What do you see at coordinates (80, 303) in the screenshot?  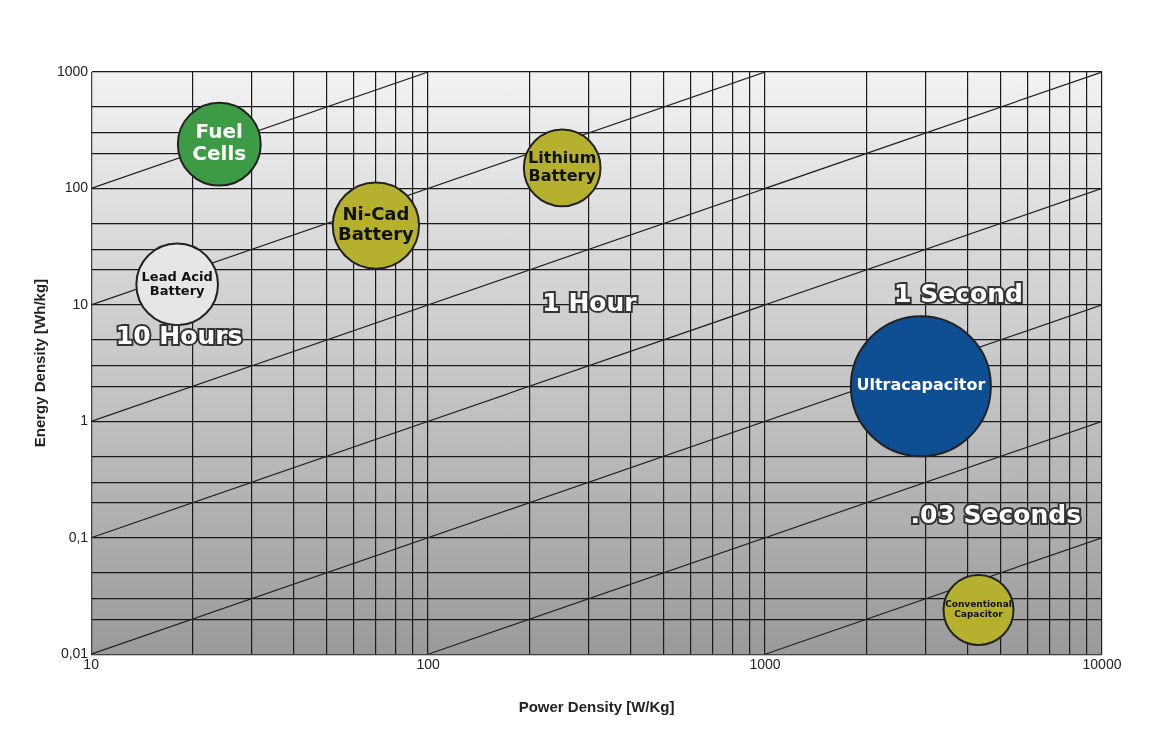 I see `y-tick-label: 10` at bounding box center [80, 303].